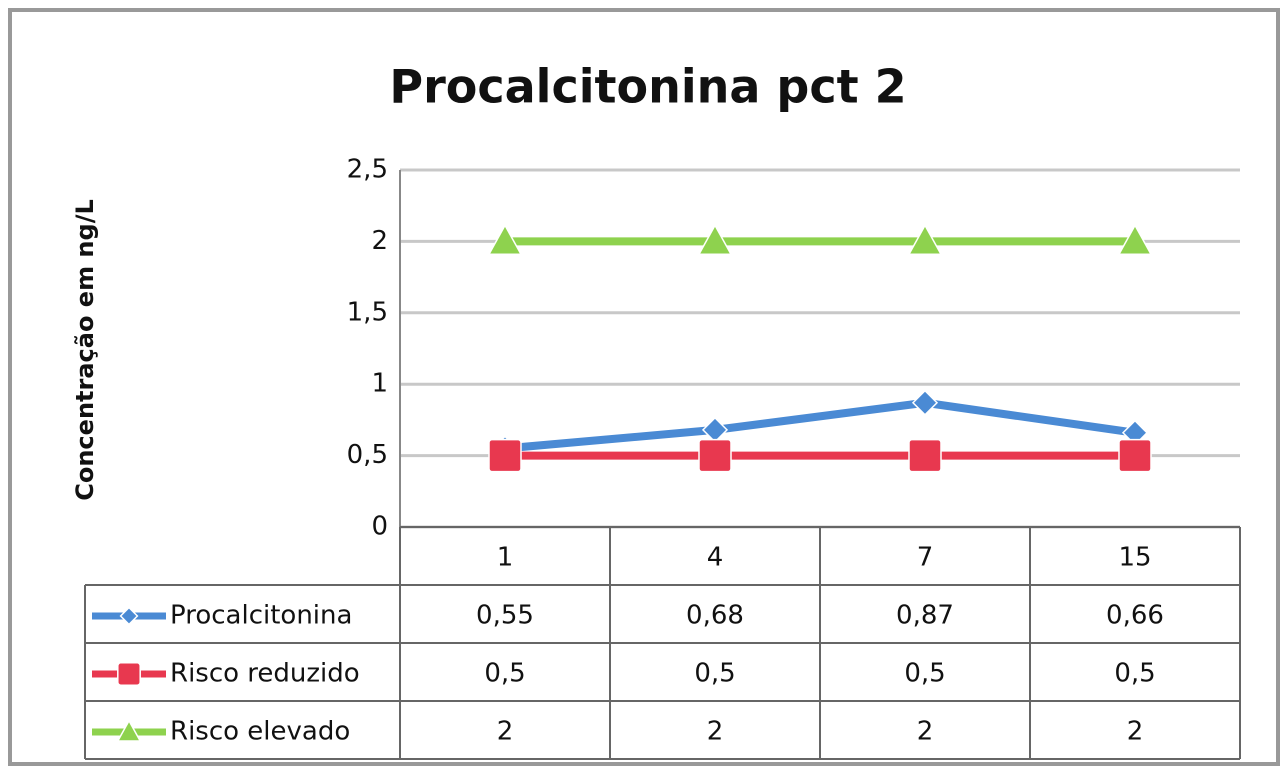 This screenshot has width=1287, height=772. What do you see at coordinates (367, 312) in the screenshot?
I see `y-tick-label: 1,5` at bounding box center [367, 312].